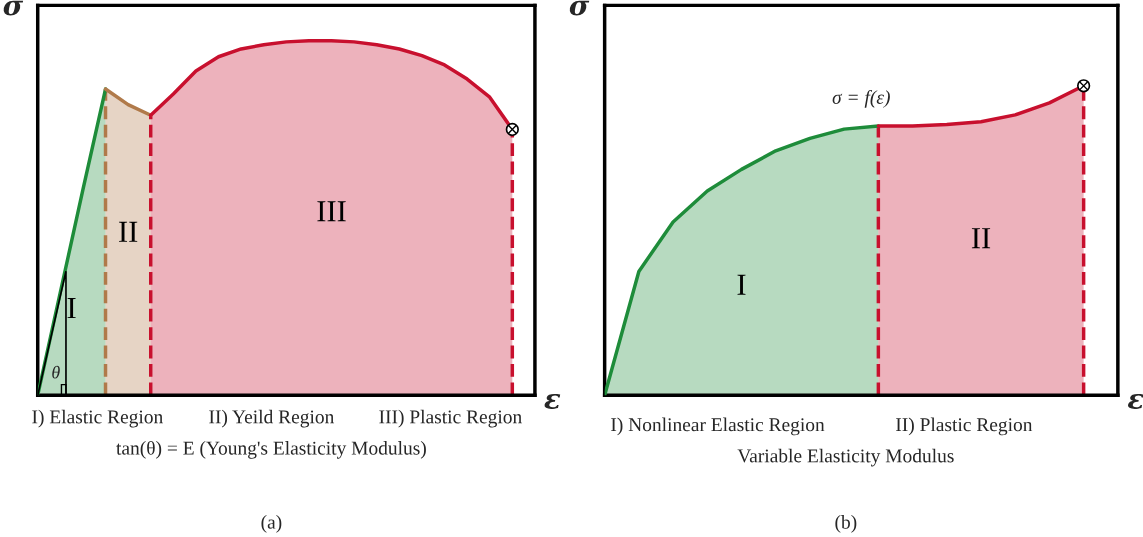 Image resolution: width=1143 pixels, height=537 pixels. Describe the element at coordinates (271, 524) in the screenshot. I see `text: (a)` at that location.